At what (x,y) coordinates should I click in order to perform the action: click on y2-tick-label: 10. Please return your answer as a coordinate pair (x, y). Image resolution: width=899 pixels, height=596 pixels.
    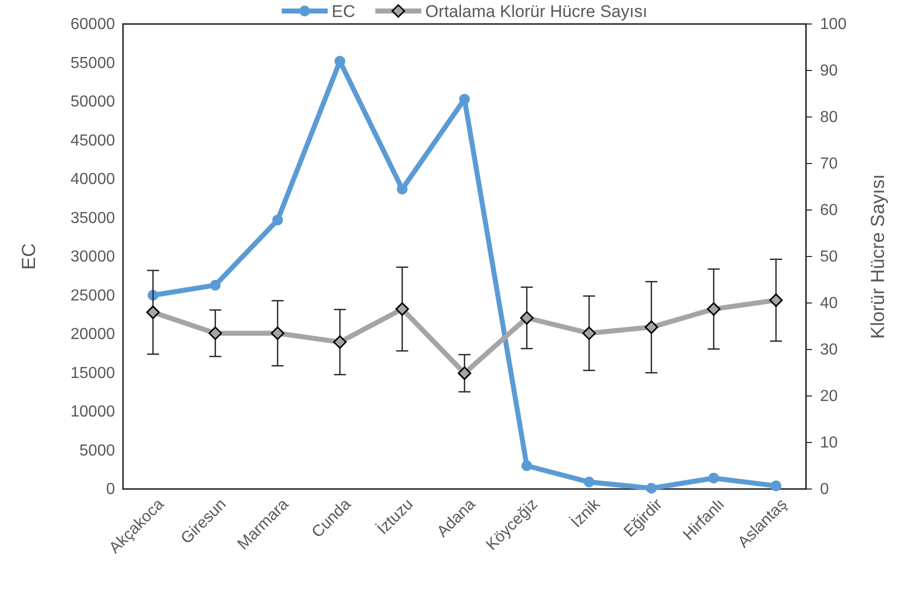
    Looking at the image, I should click on (829, 443).